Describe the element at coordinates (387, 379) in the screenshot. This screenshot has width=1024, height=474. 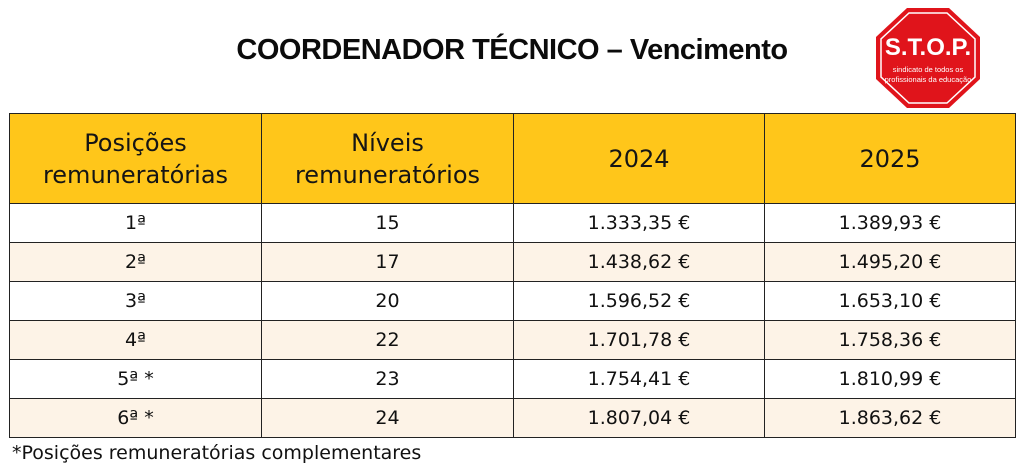
I see `cell-level: 23` at that location.